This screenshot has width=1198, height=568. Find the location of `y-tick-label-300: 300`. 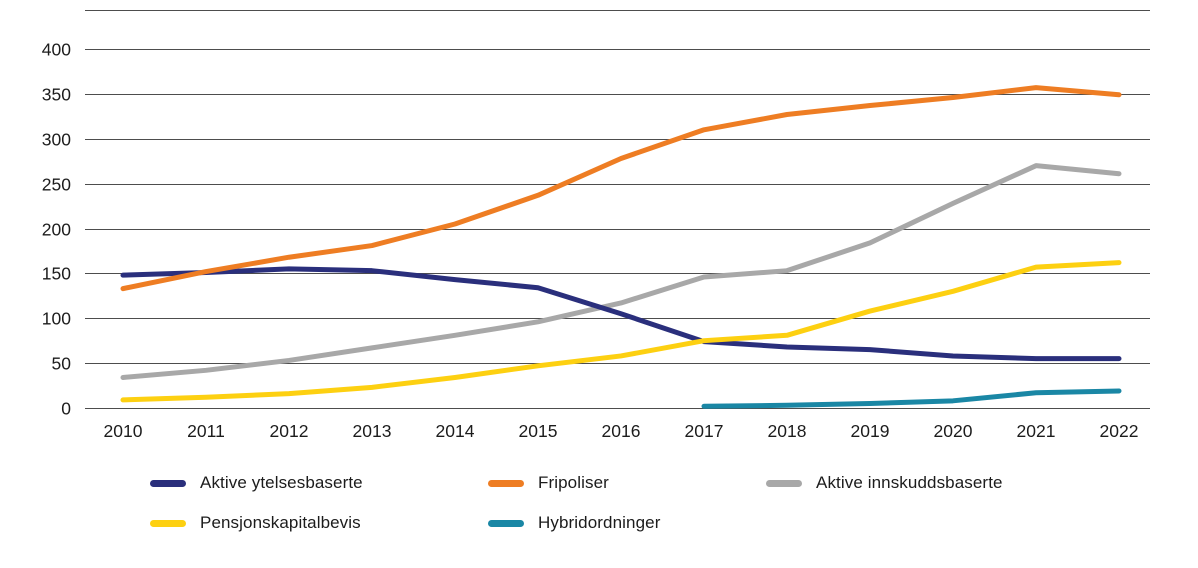

y-tick-label-300: 300 is located at coordinates (56, 140).